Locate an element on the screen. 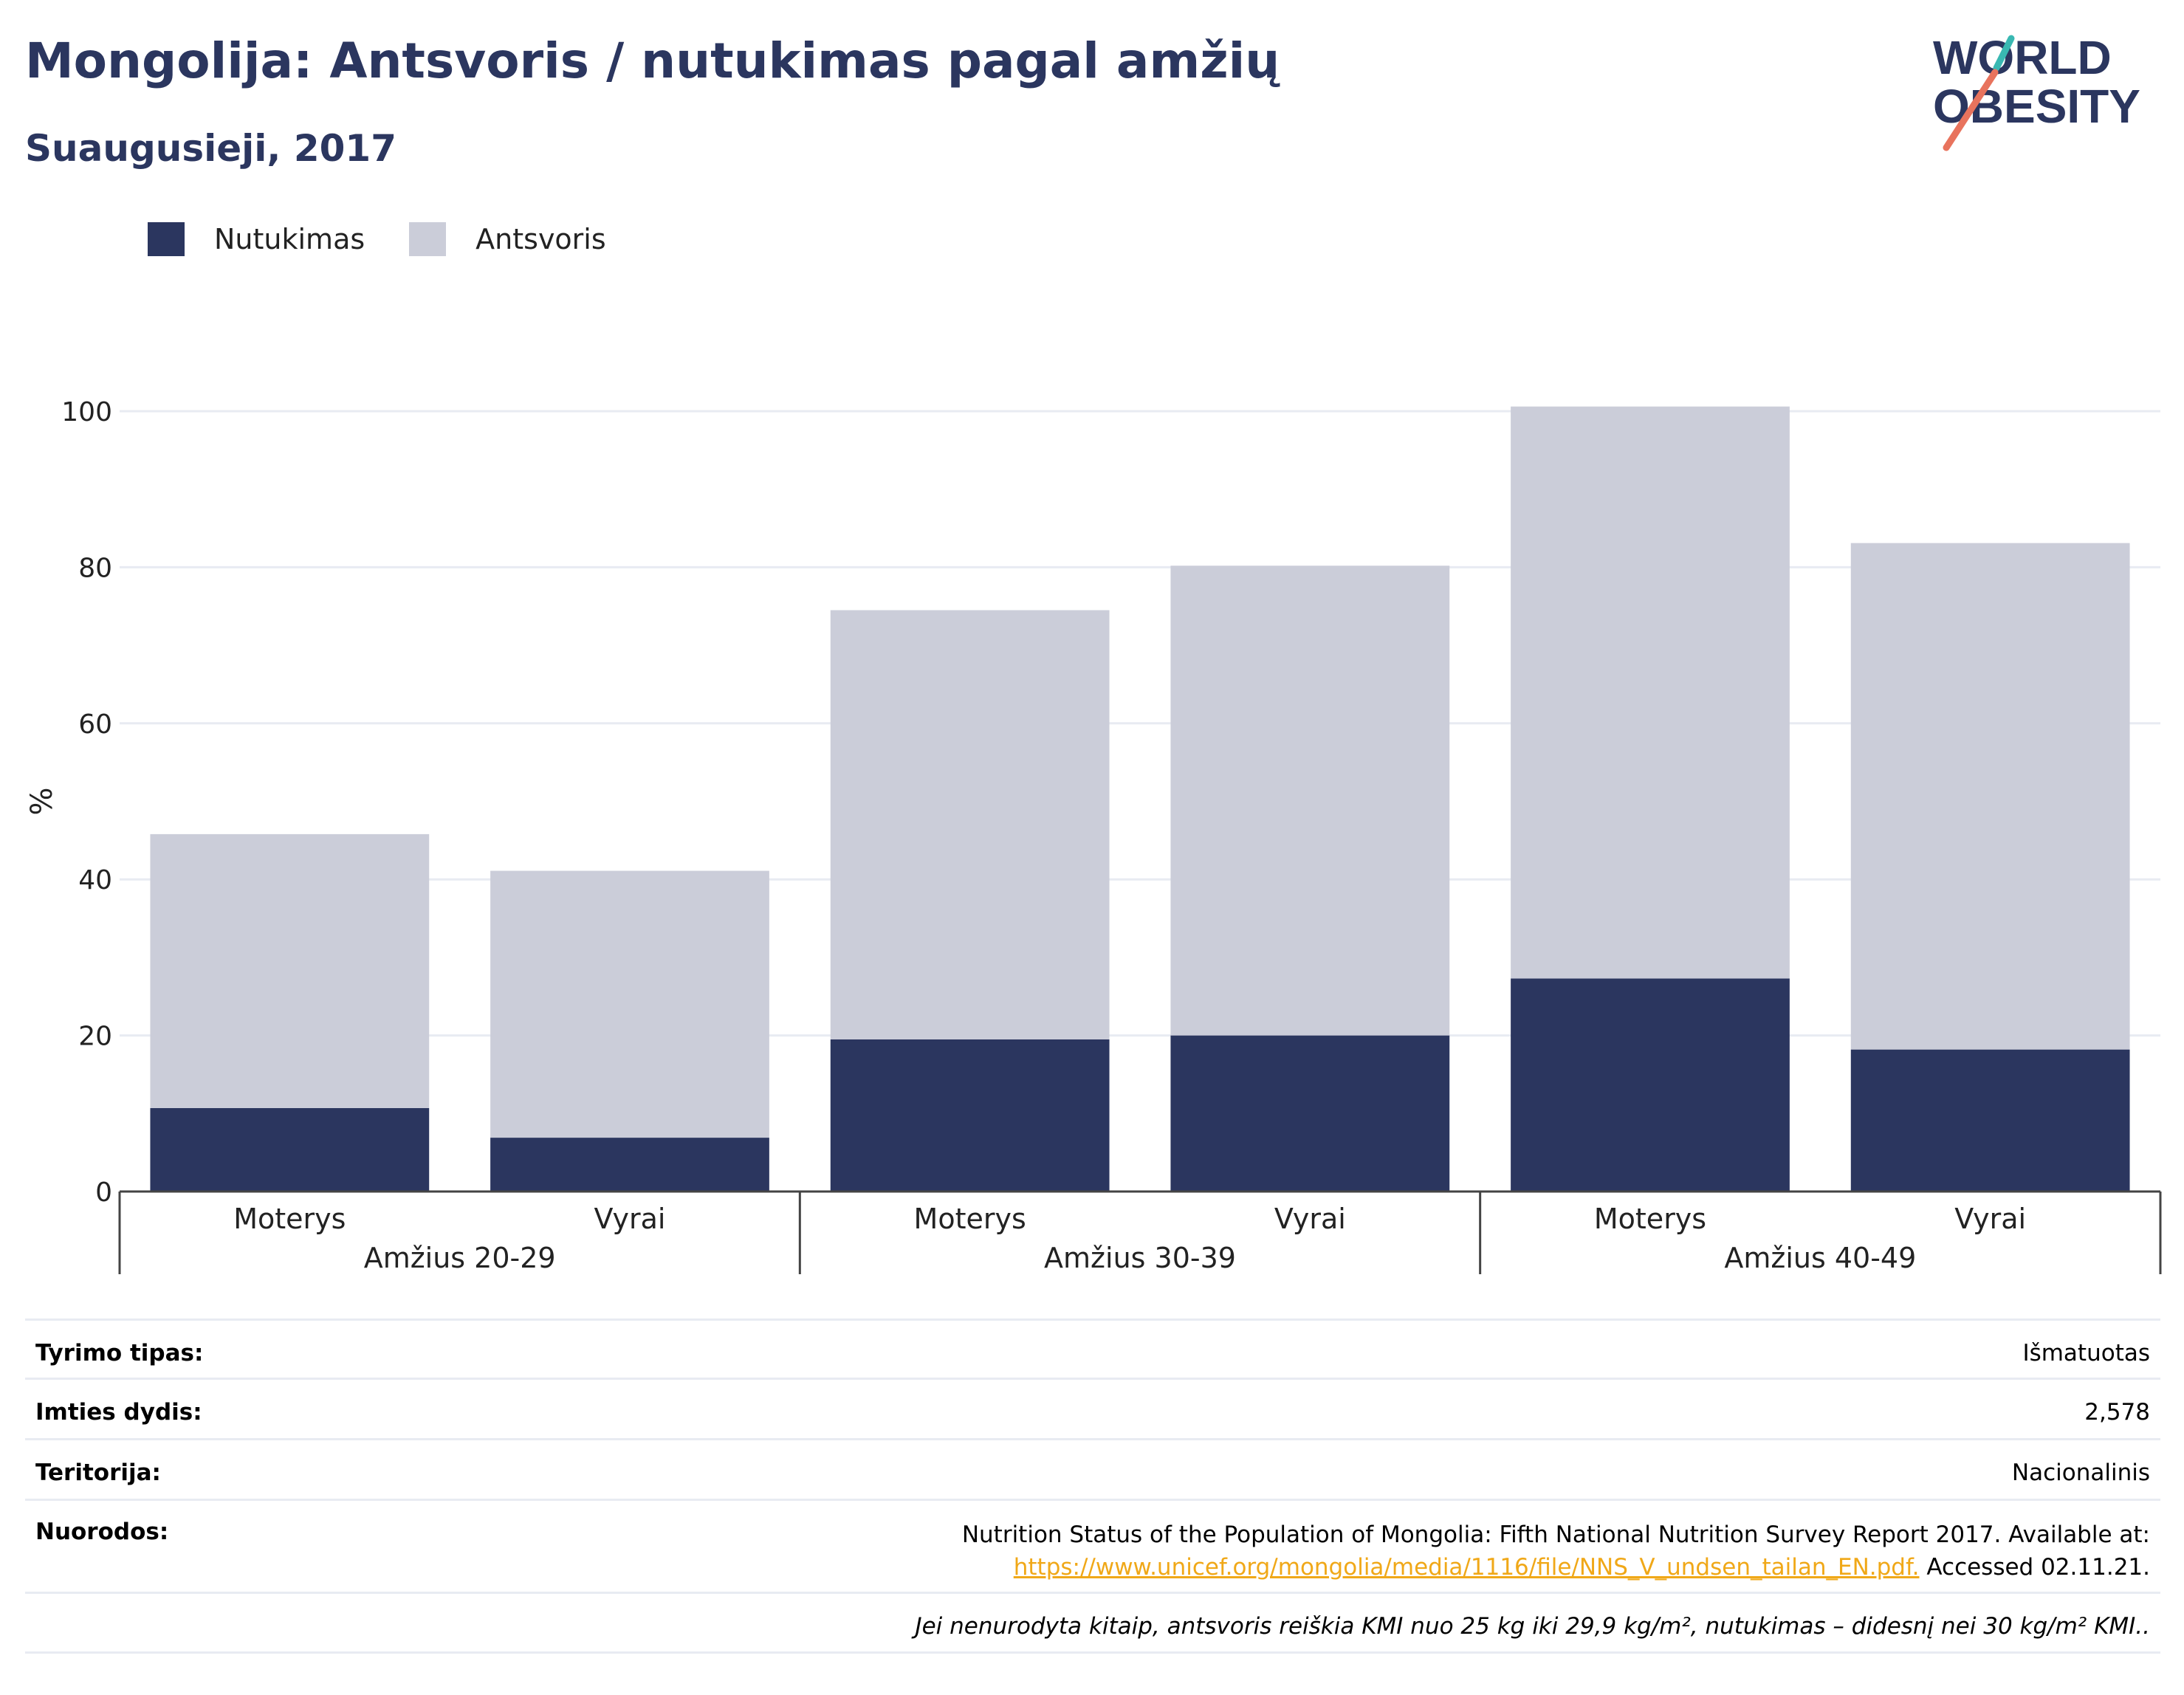  y-tick-label: 60 is located at coordinates (95, 724).